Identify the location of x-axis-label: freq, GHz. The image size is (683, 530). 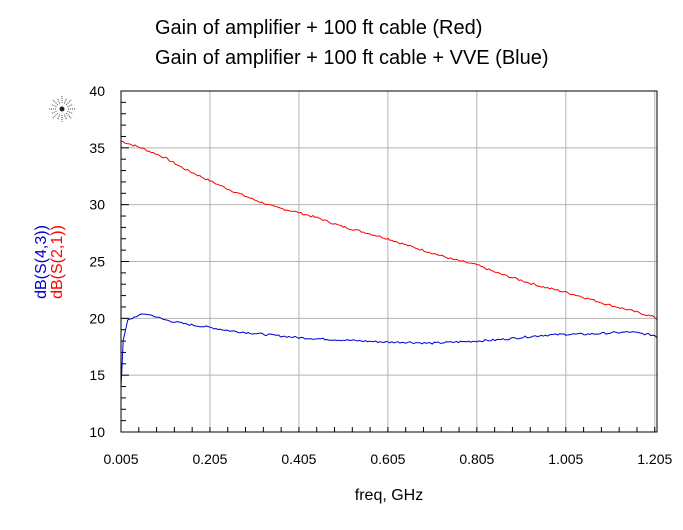
(389, 495).